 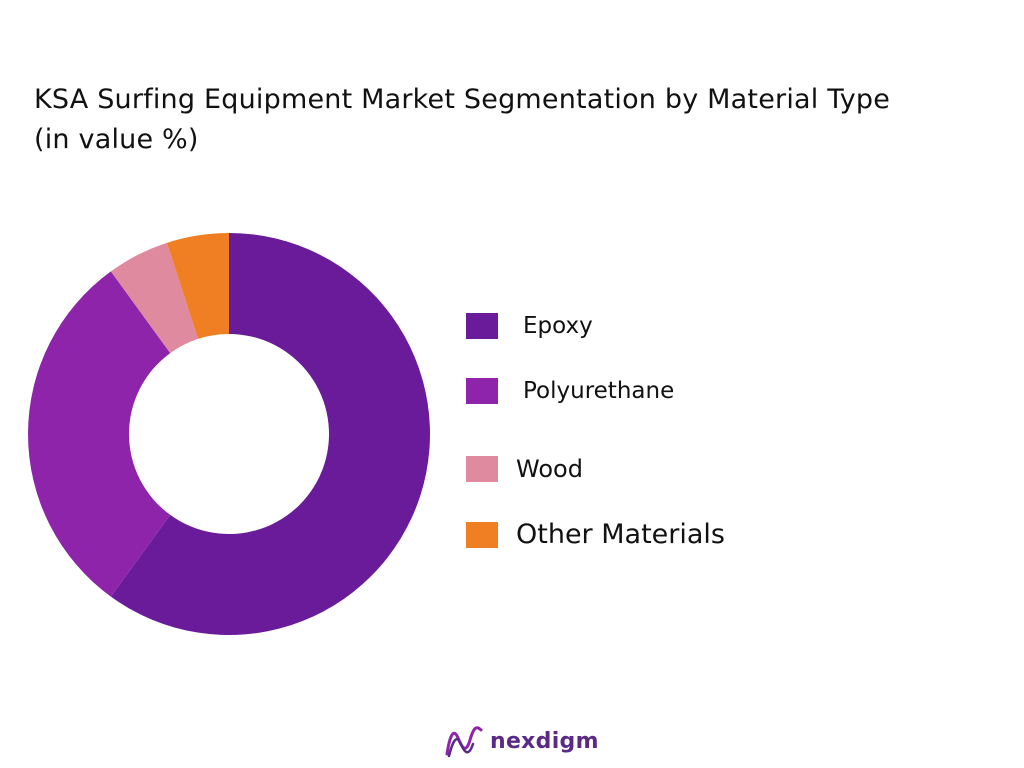 What do you see at coordinates (482, 469) in the screenshot?
I see `legend-swatch-wood` at bounding box center [482, 469].